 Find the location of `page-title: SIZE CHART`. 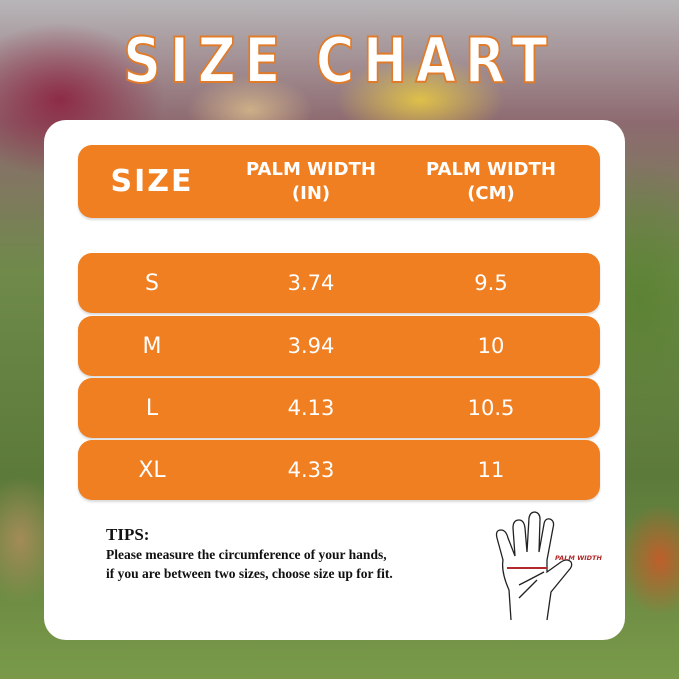

page-title: SIZE CHART is located at coordinates (339, 60).